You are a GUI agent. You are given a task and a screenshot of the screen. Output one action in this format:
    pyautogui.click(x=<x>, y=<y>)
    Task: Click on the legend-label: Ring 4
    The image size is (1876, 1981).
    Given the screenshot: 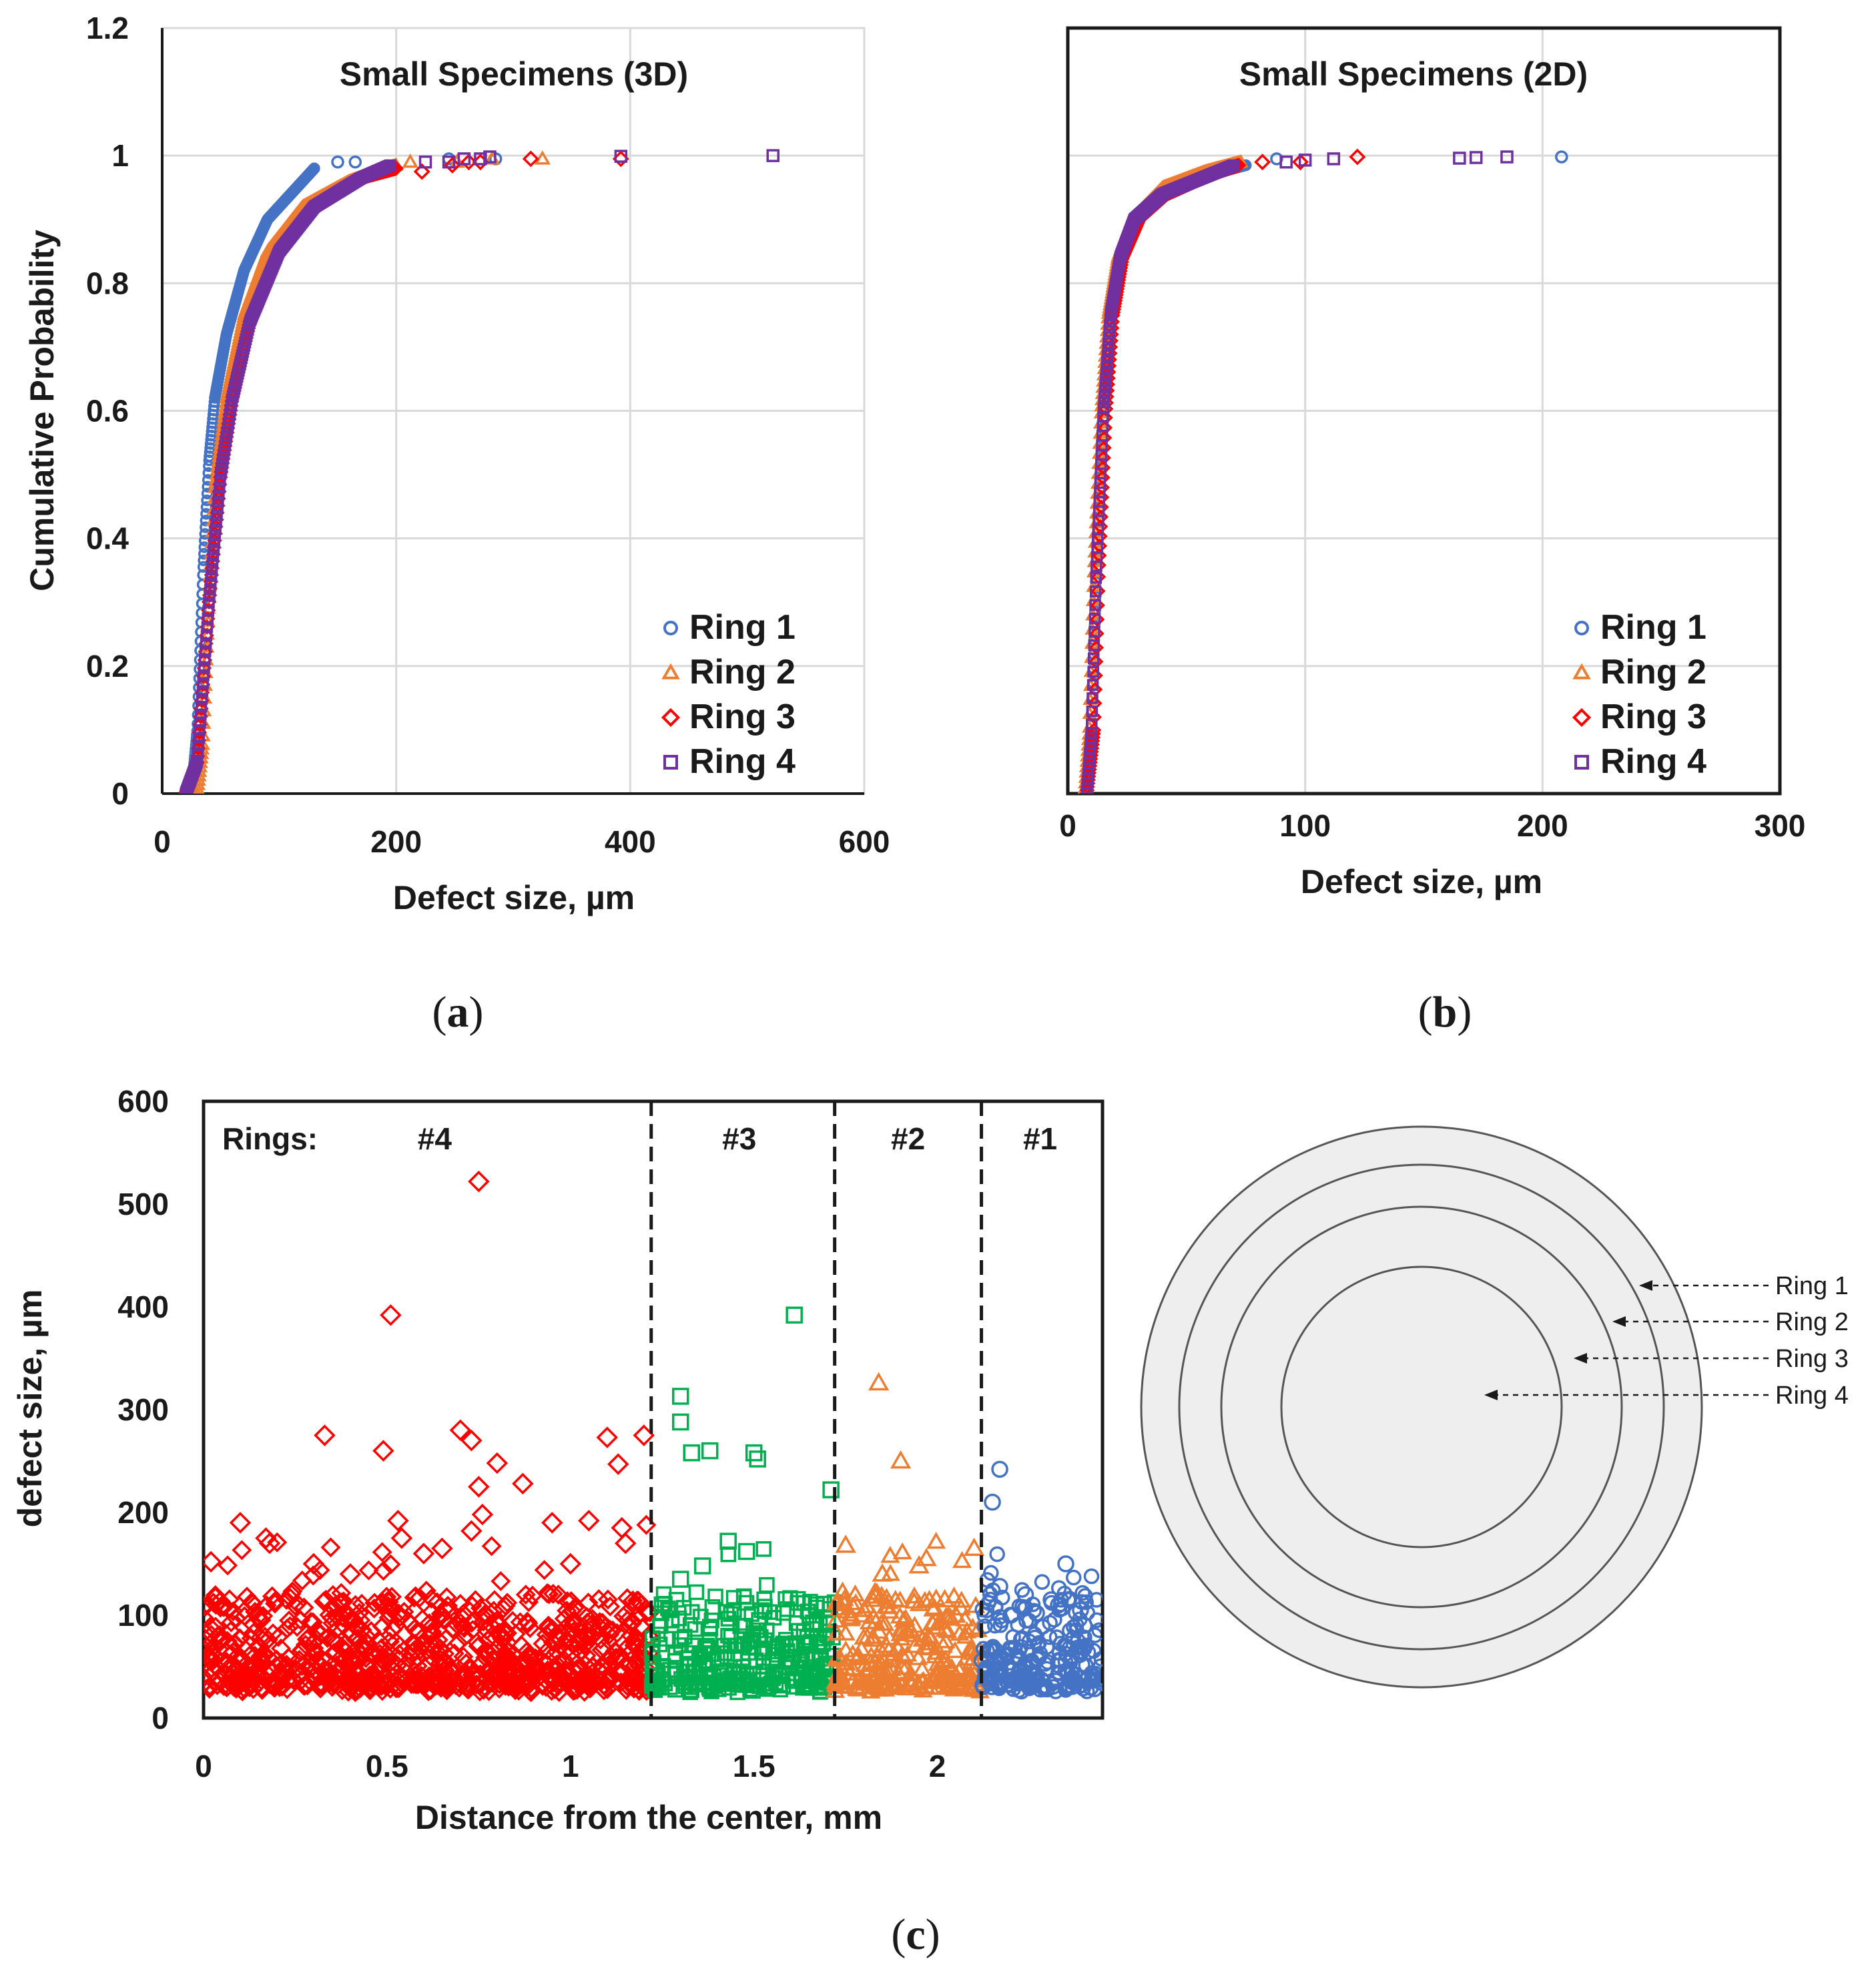 What is the action you would take?
    pyautogui.click(x=743, y=762)
    